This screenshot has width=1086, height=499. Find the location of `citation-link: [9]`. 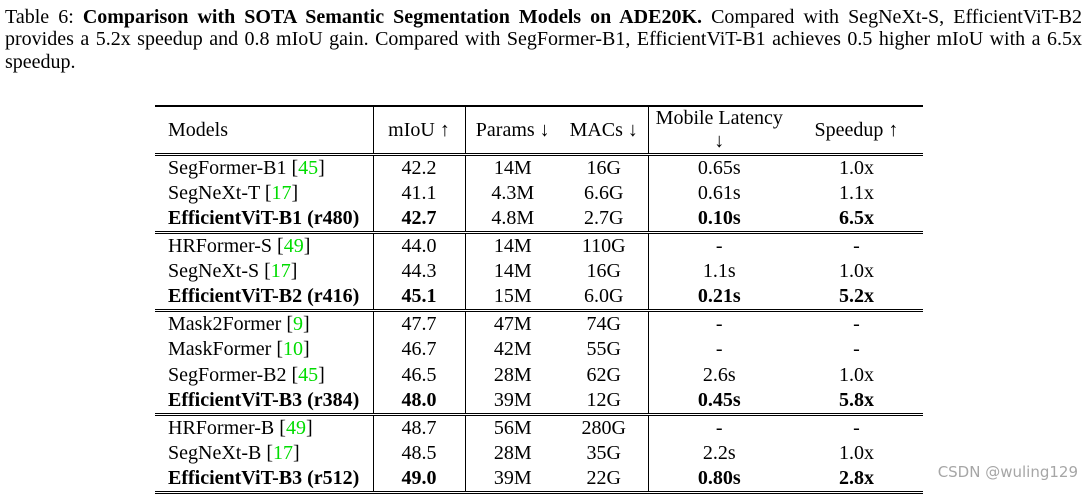

citation-link: [9] is located at coordinates (295, 324).